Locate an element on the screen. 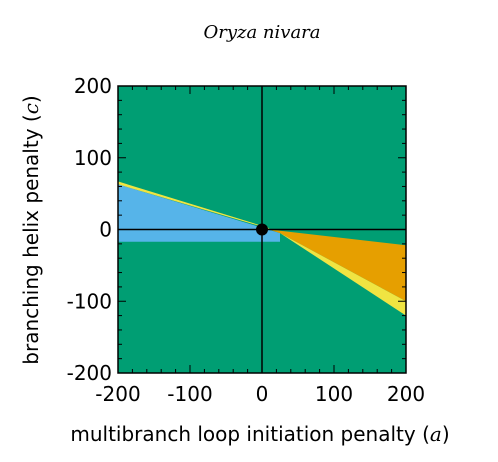 The width and height of the screenshot is (498, 462). x-tick-label: 100 is located at coordinates (334, 394).